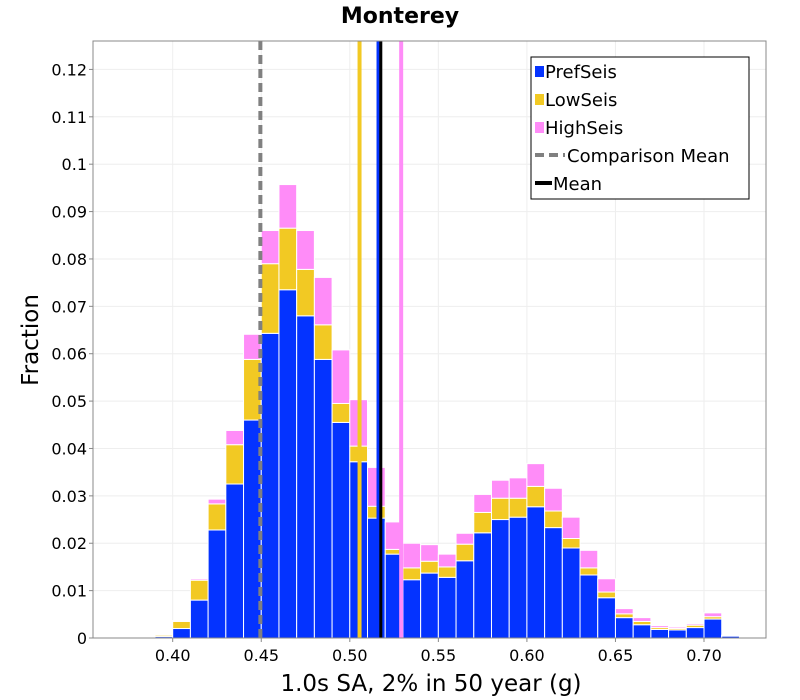  What do you see at coordinates (69, 117) in the screenshot?
I see `y-tick-label: 0.11` at bounding box center [69, 117].